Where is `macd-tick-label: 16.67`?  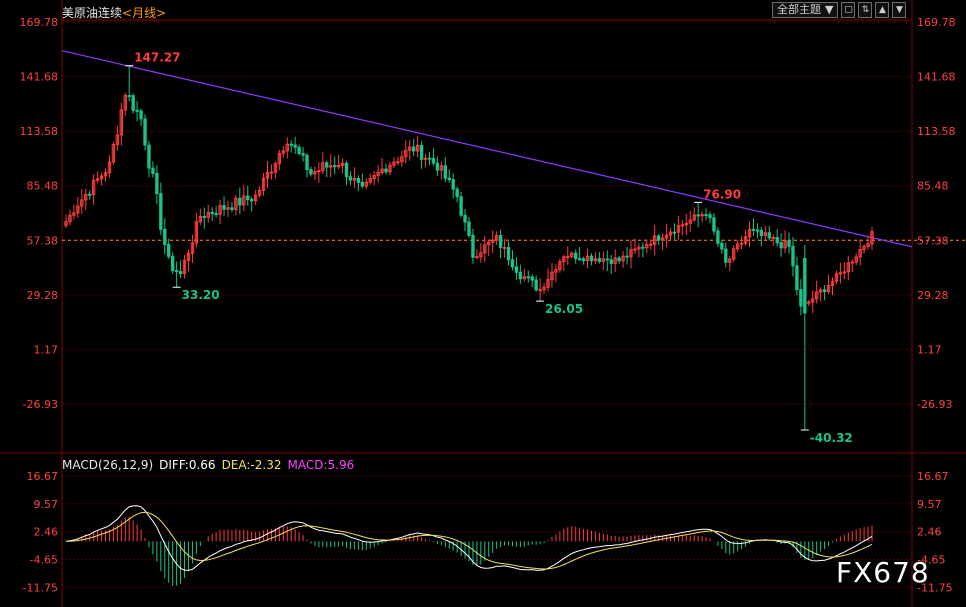 macd-tick-label: 16.67 is located at coordinates (933, 476).